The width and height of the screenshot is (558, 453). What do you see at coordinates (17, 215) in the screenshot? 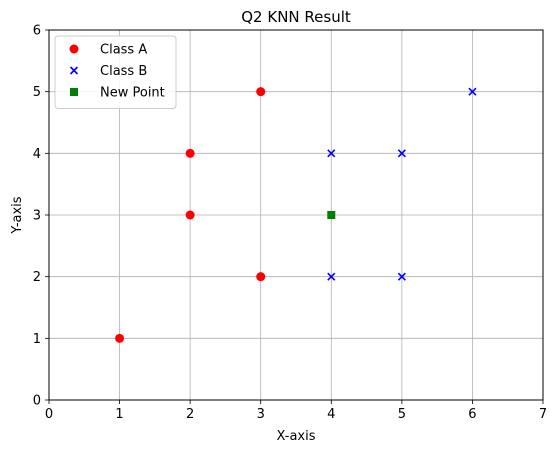
I see `y-axis-label: Y-axis` at bounding box center [17, 215].